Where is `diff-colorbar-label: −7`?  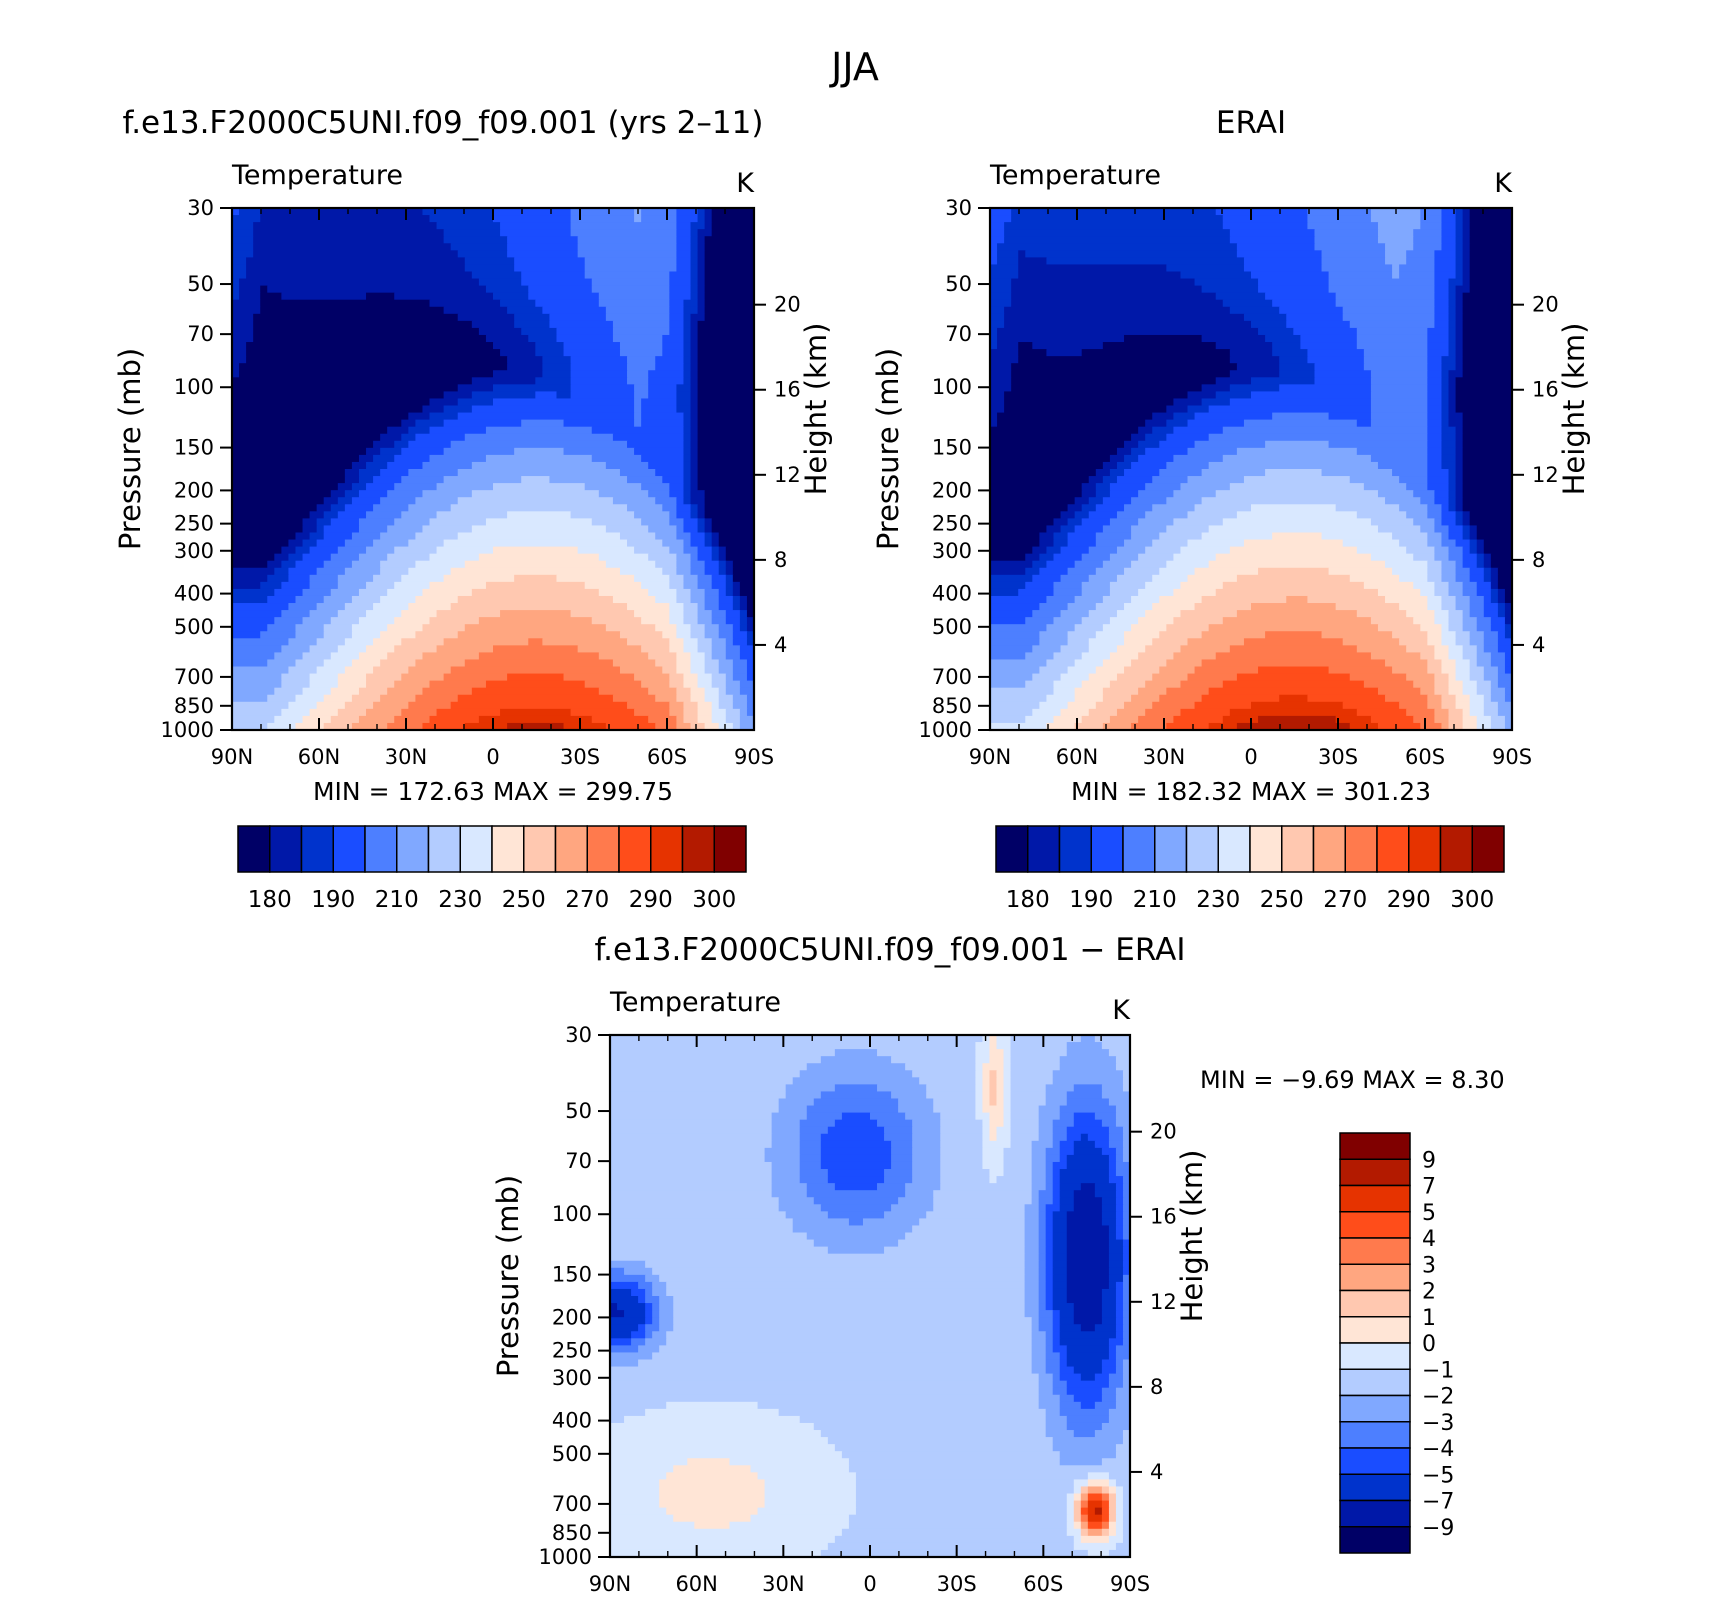 diff-colorbar-label: −7 is located at coordinates (1438, 1502).